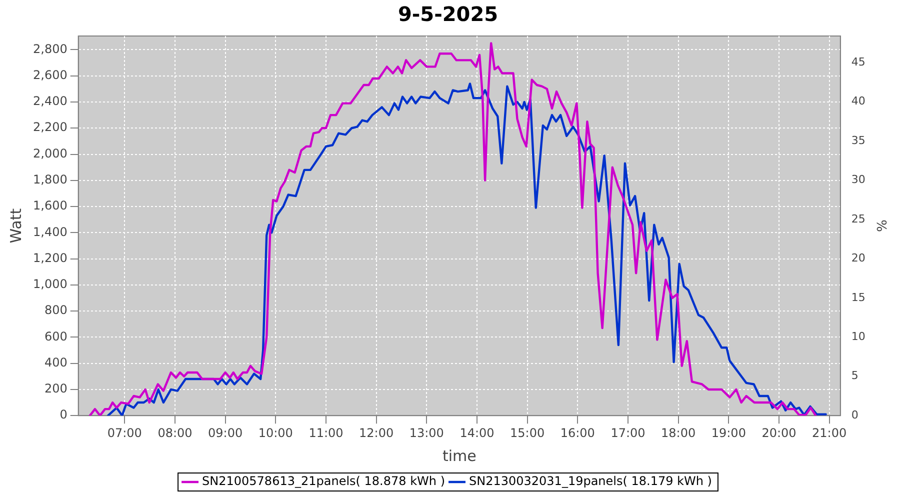  I want to click on x-tick-label: 09:00, so click(225, 433).